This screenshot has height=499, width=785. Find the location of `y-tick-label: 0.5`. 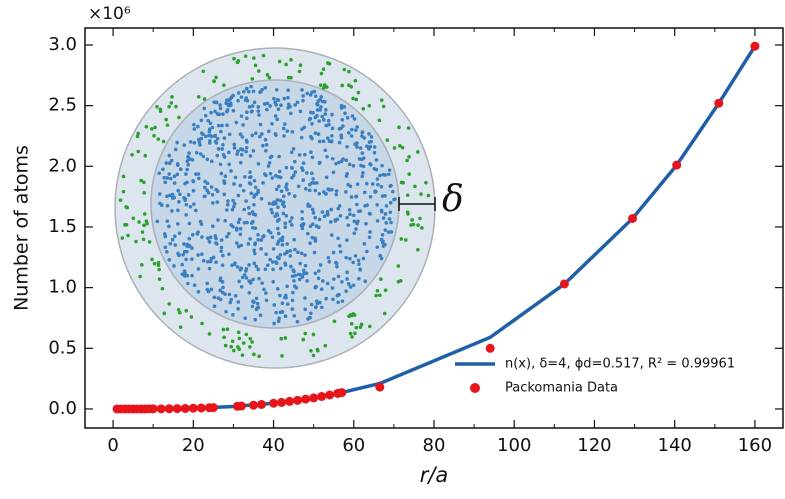

y-tick-label: 0.5 is located at coordinates (62, 347).